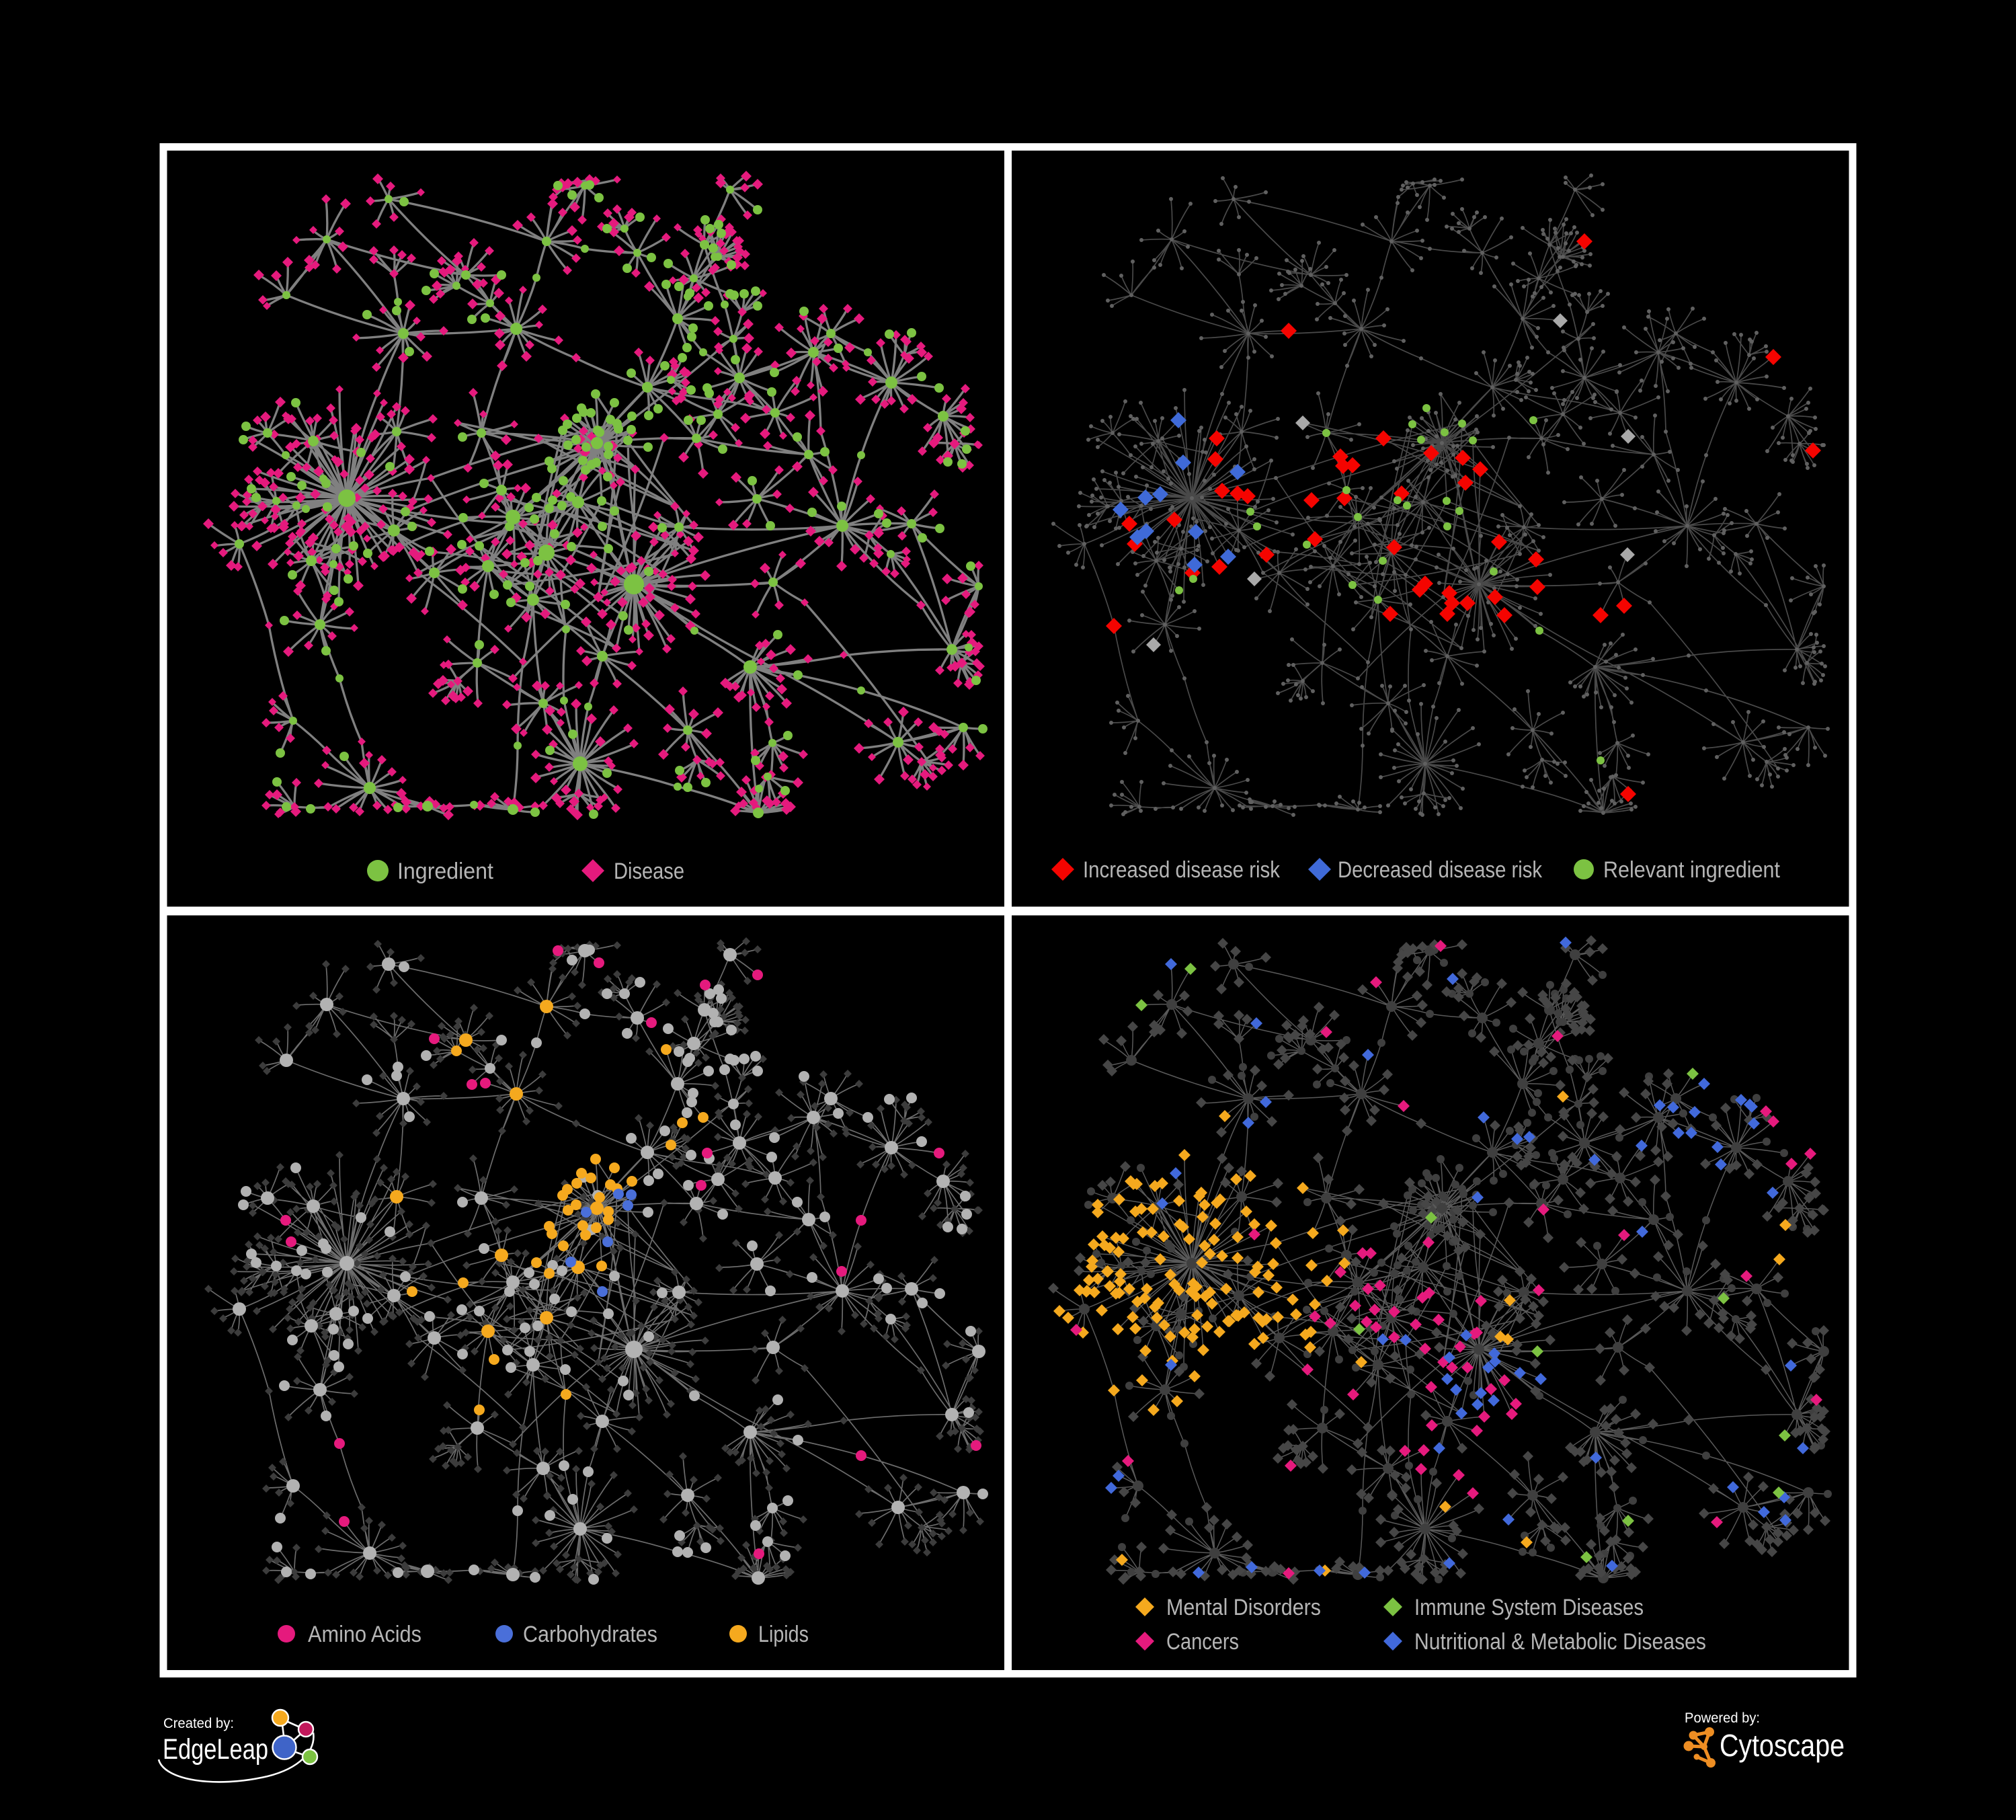 The width and height of the screenshot is (2016, 1820). What do you see at coordinates (1691, 870) in the screenshot?
I see `svg-text: Relevant ingredient` at bounding box center [1691, 870].